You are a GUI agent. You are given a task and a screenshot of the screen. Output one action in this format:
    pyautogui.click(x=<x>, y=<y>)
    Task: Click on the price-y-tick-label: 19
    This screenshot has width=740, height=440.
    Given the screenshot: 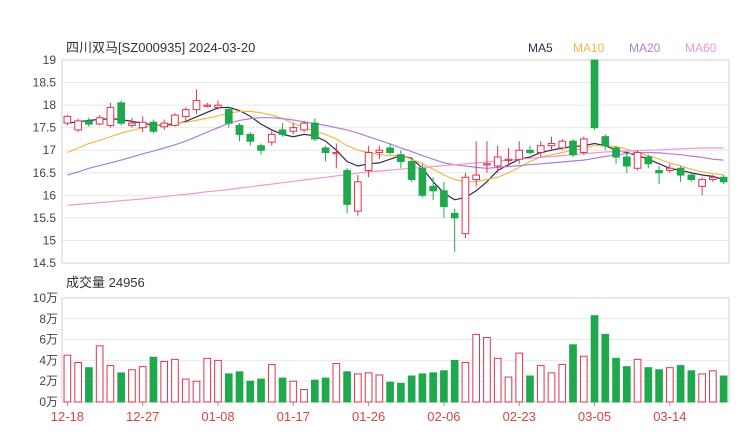 What is the action you would take?
    pyautogui.click(x=50, y=60)
    